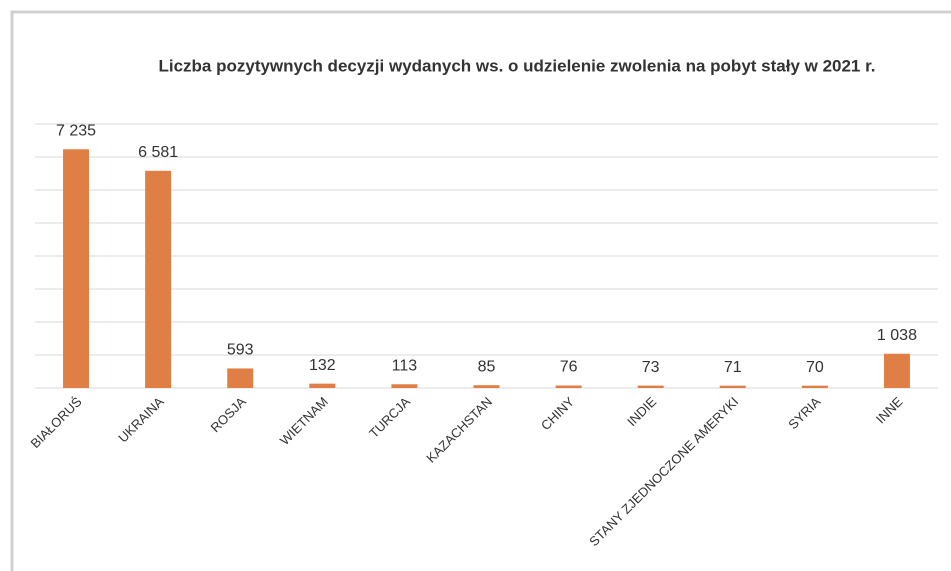  Describe the element at coordinates (569, 367) in the screenshot. I see `value-label: 76` at that location.